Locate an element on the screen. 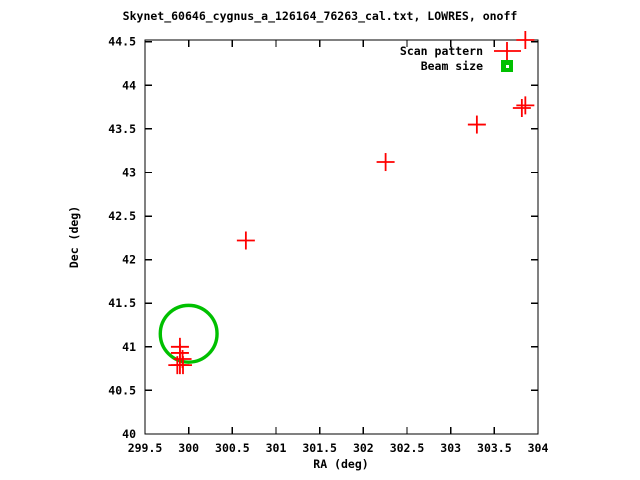 The width and height of the screenshot is (640, 480). legend-marker-scan-pattern is located at coordinates (507, 51).